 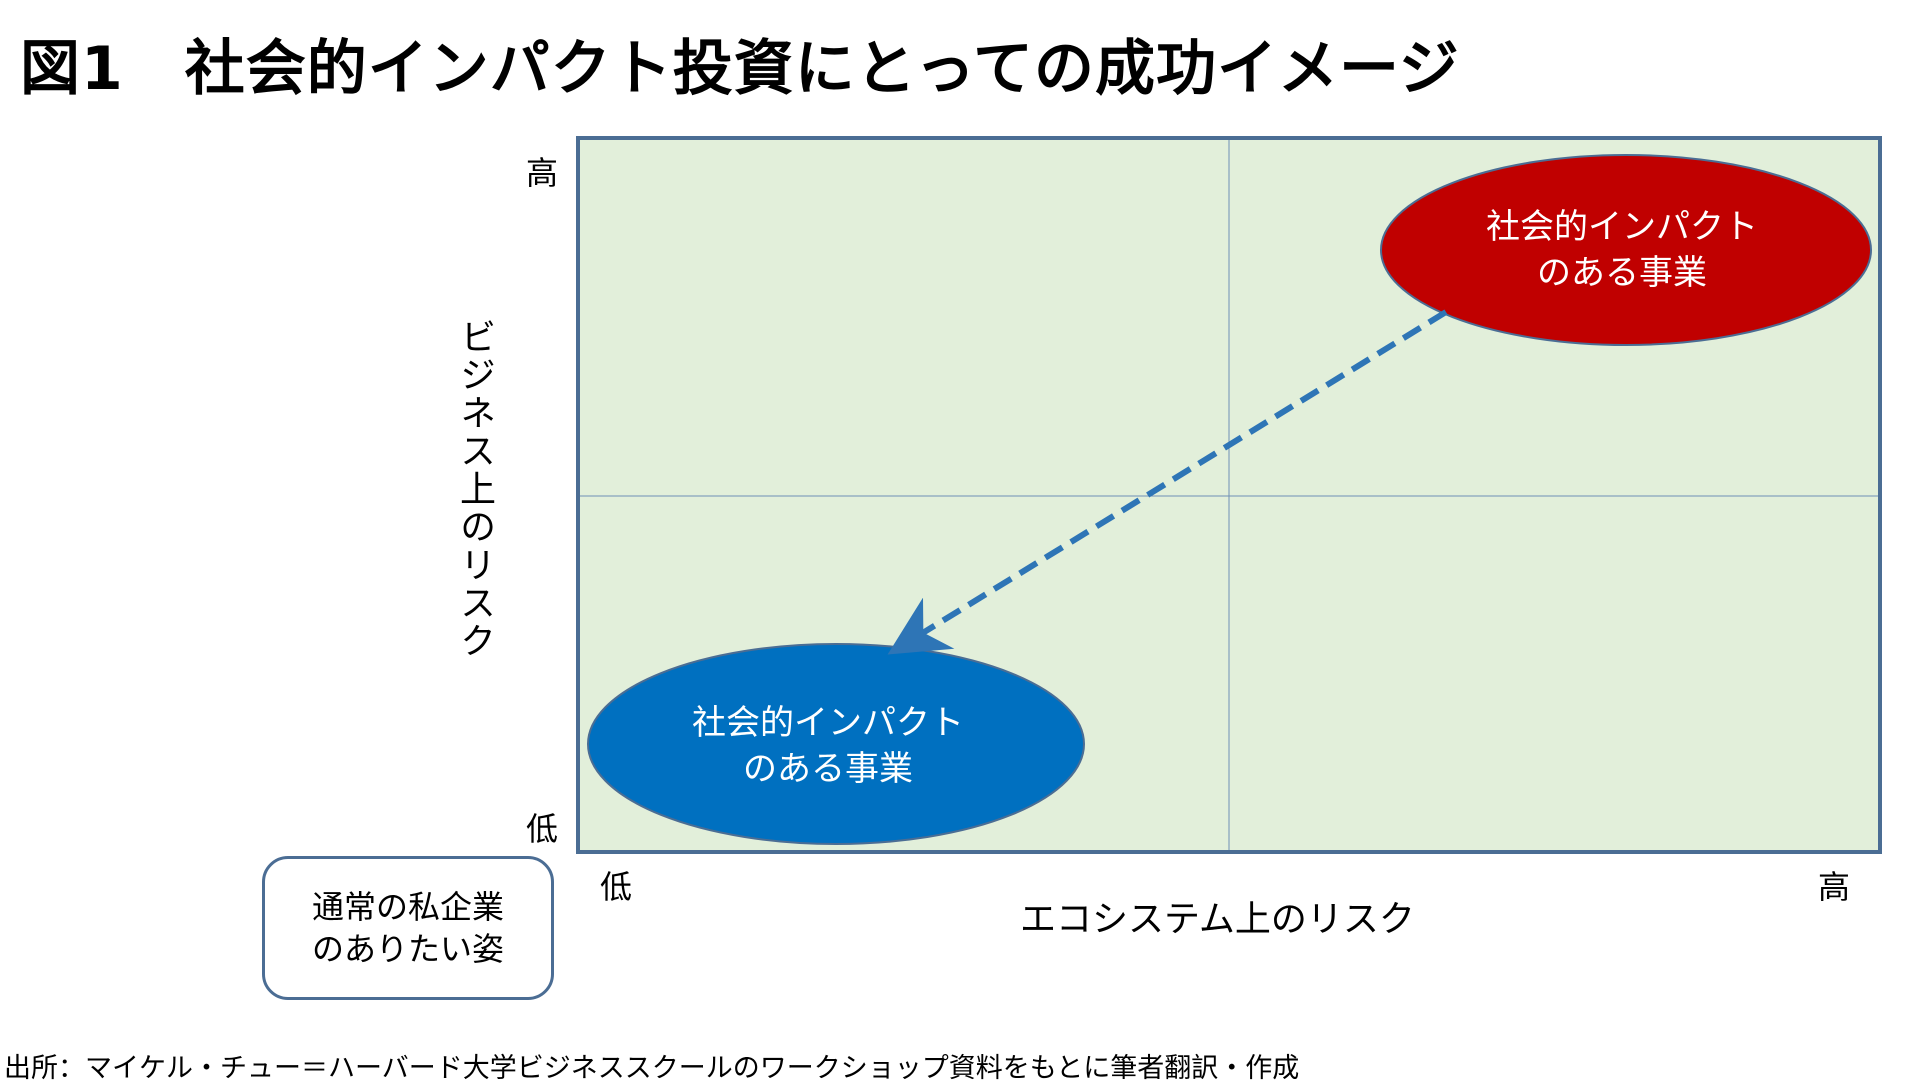 I want to click on high-risk-business-label: 社会的インパクト のある事業, so click(x=1622, y=250).